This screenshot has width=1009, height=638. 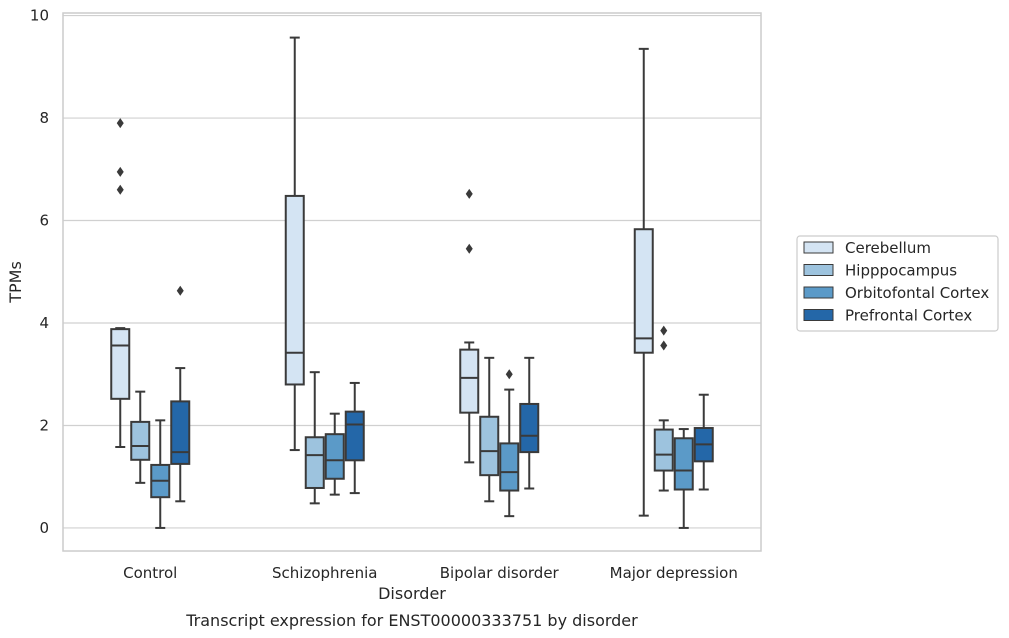 I want to click on y-tick-label: 0, so click(x=44, y=528).